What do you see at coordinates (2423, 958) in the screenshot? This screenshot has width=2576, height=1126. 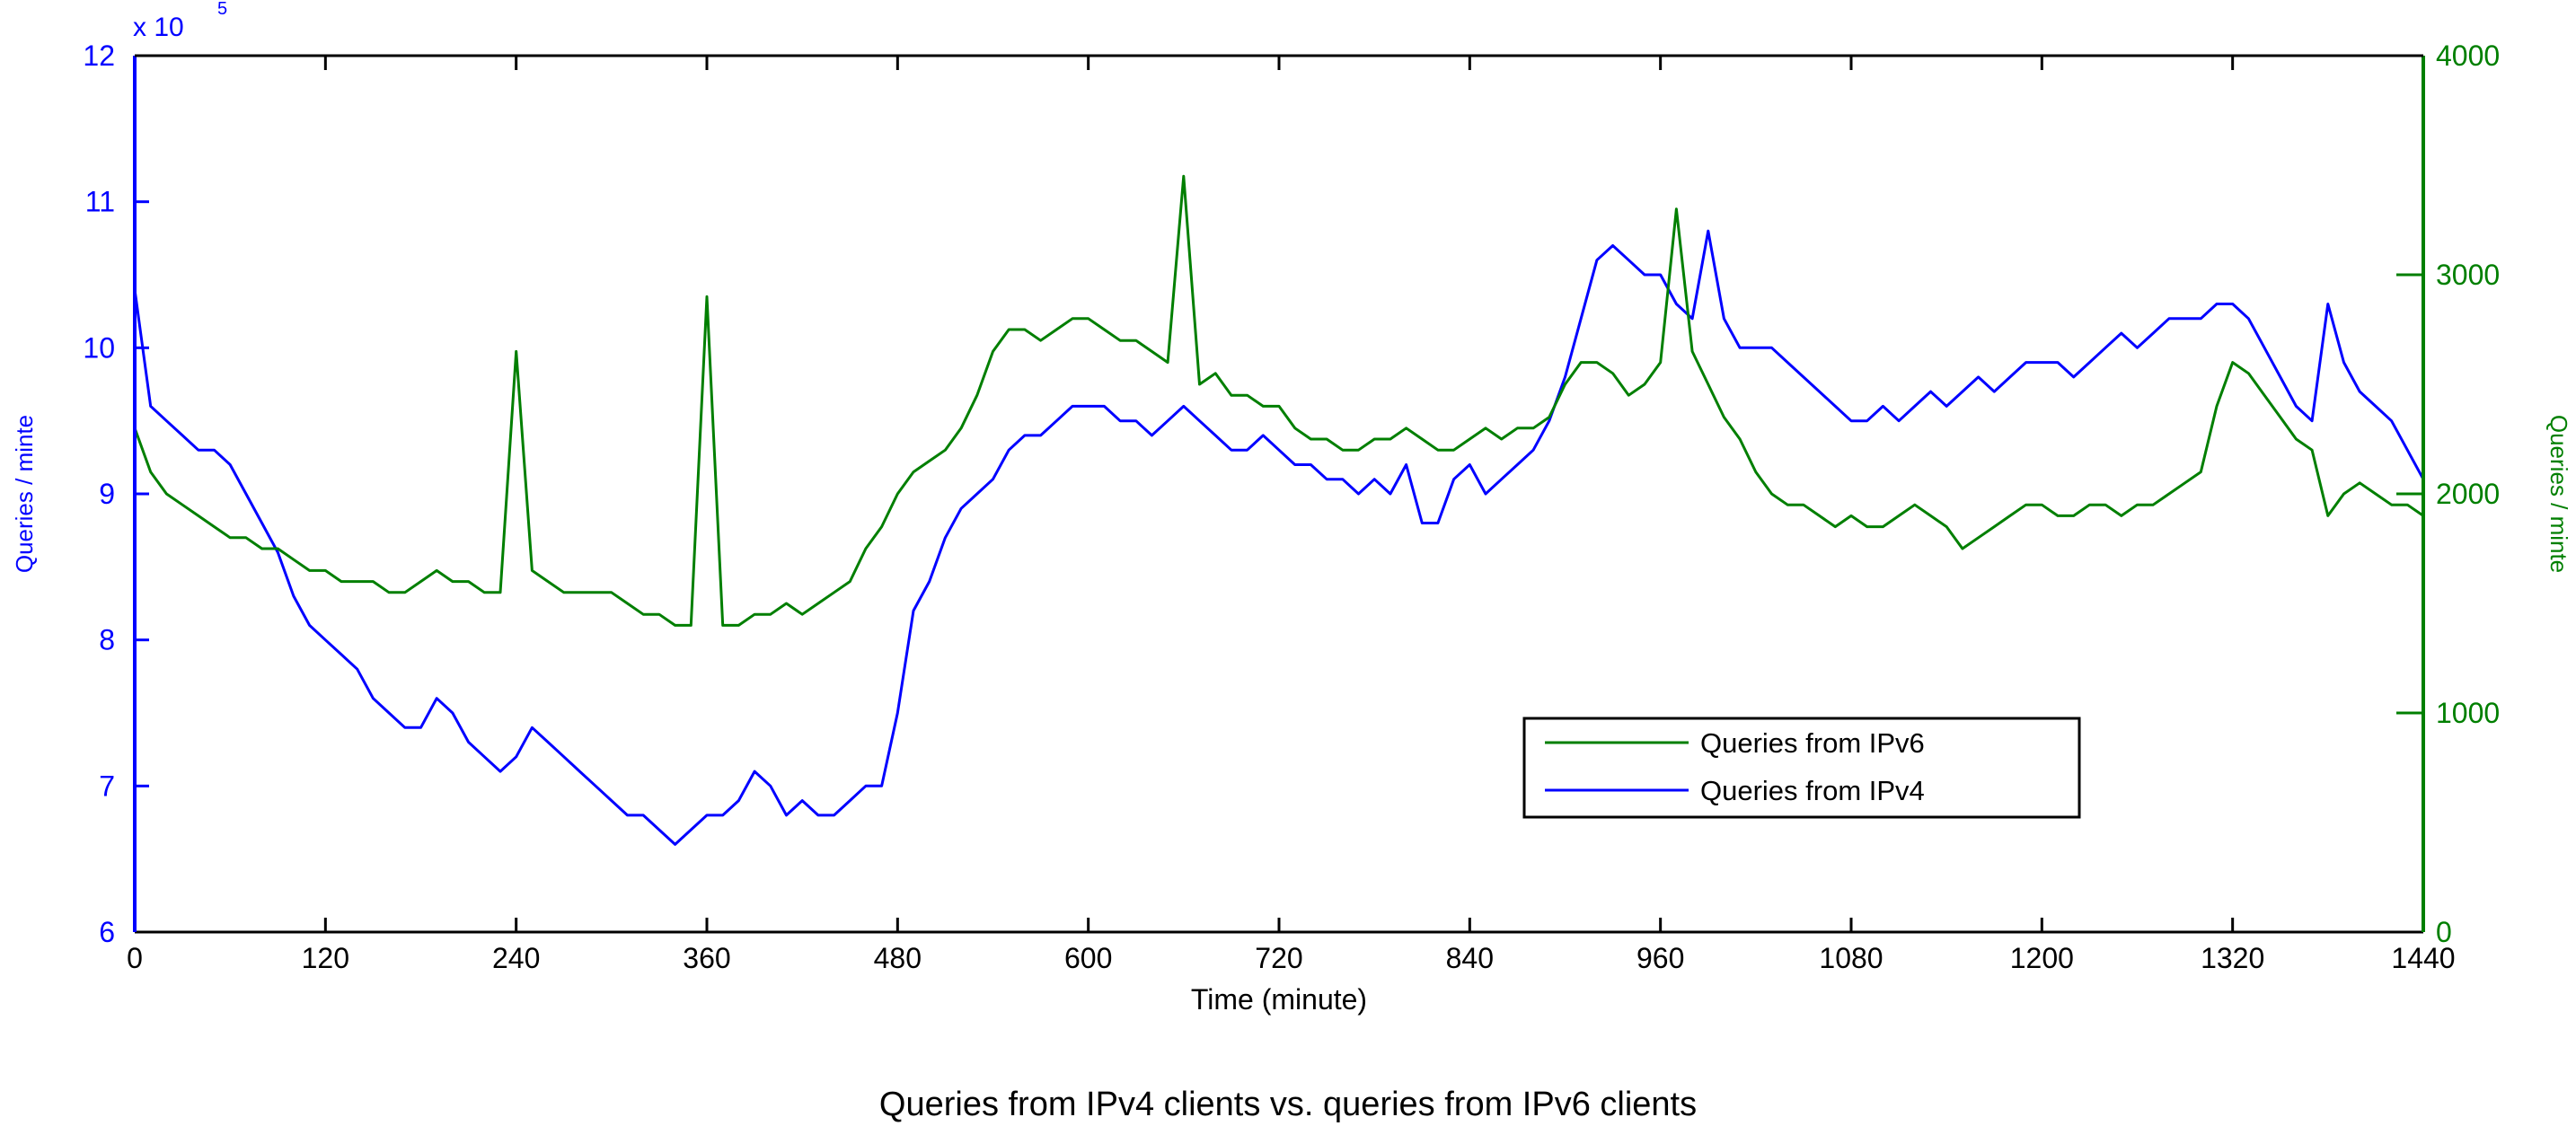 I see `x-tick-label: 1440` at bounding box center [2423, 958].